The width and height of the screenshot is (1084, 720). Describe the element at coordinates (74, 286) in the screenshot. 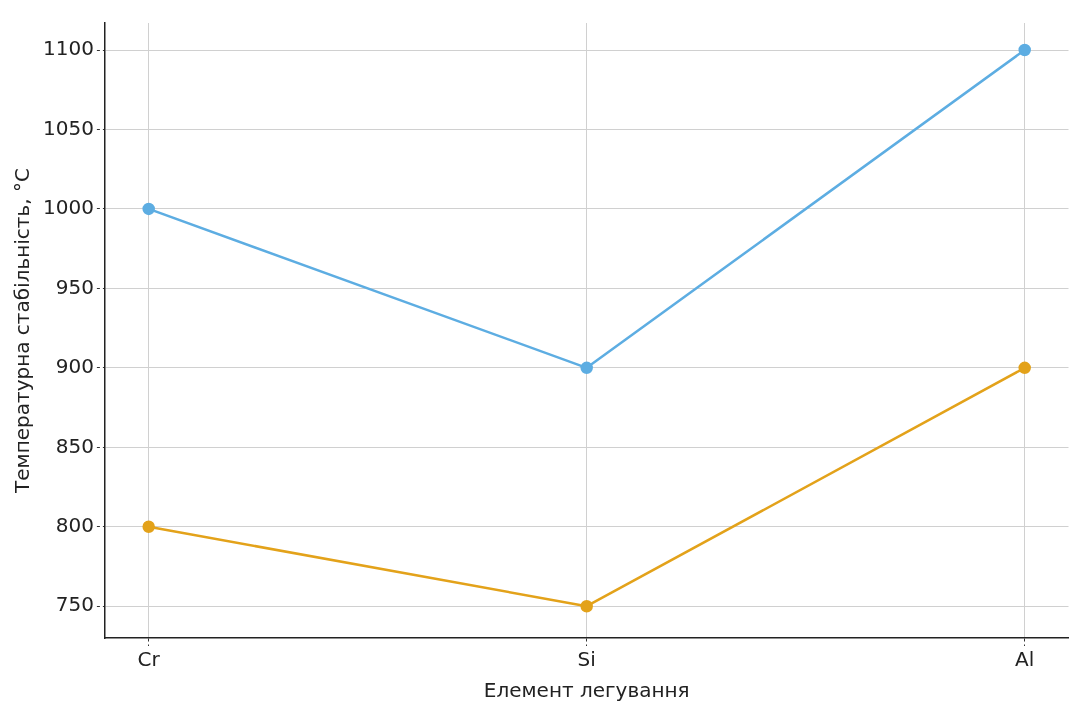

I see `y-tick-label: 950` at that location.